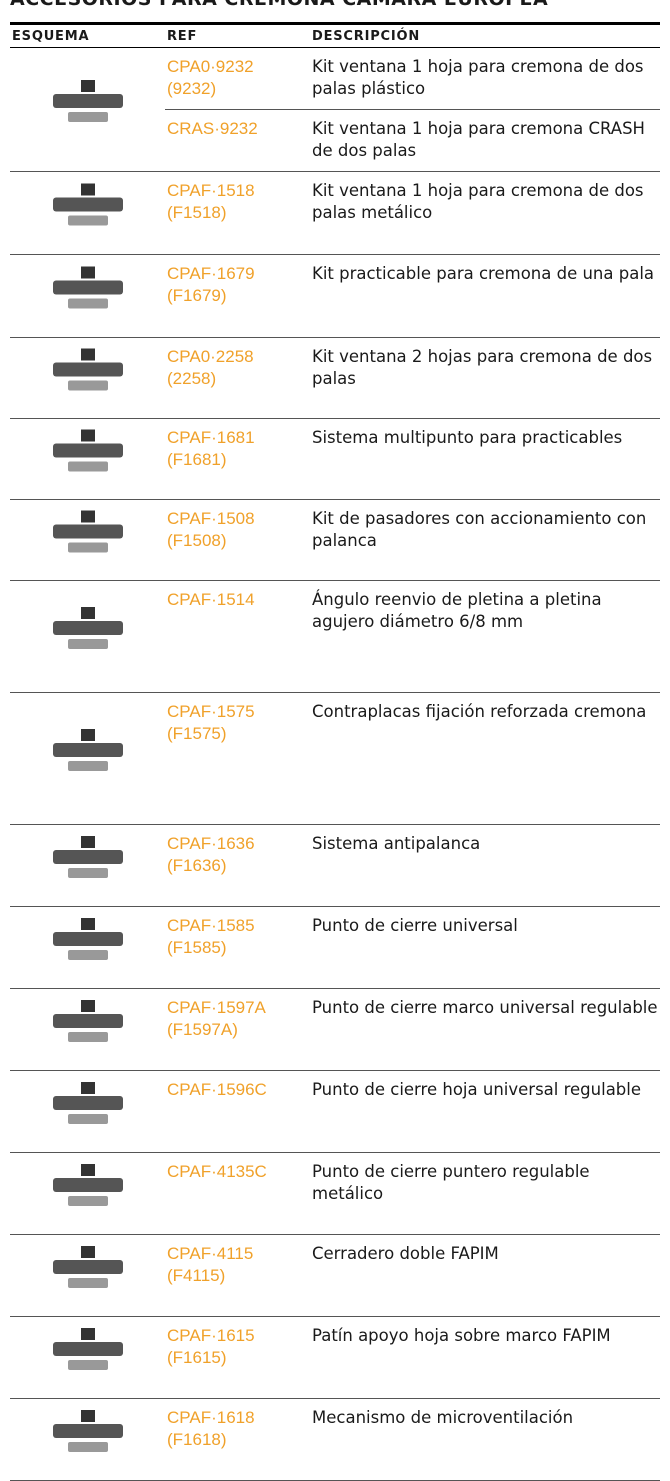  What do you see at coordinates (211, 1417) in the screenshot?
I see `ref-code: CPAF·1618` at bounding box center [211, 1417].